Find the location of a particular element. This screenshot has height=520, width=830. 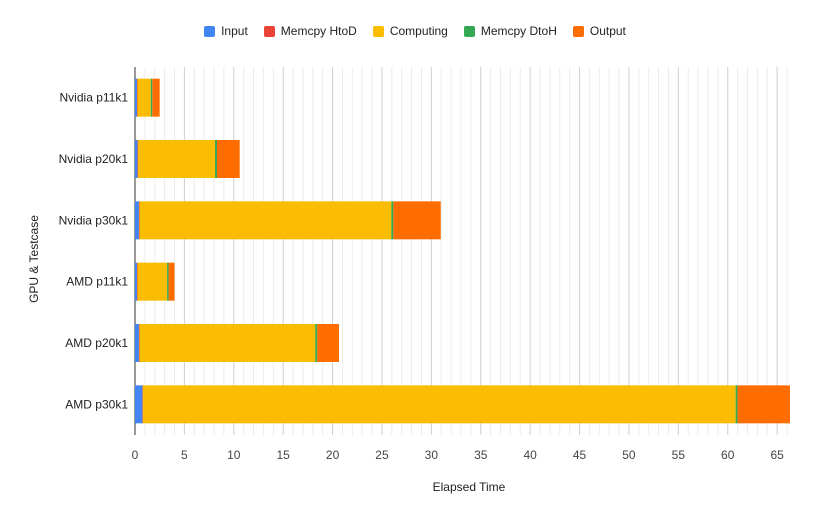

x-tick-label: 40 is located at coordinates (530, 455).